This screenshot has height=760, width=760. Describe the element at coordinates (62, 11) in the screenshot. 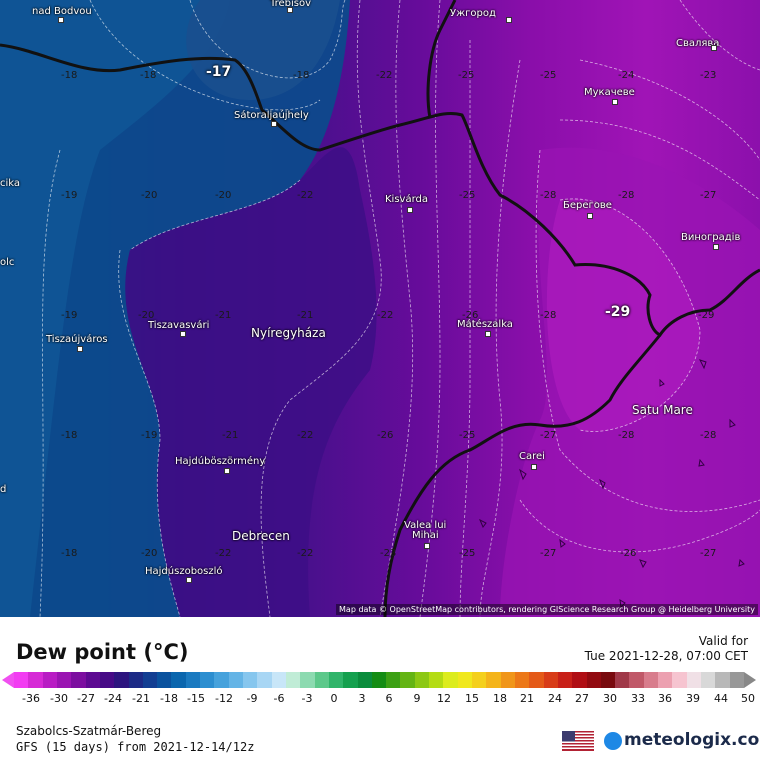

I see `city-label: nad Bodvou` at that location.